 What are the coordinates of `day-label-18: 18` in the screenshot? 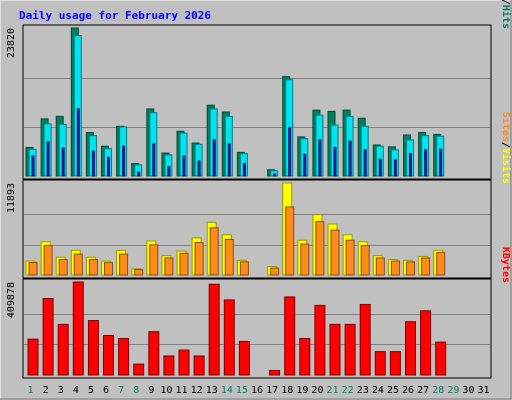 It's located at (287, 390).